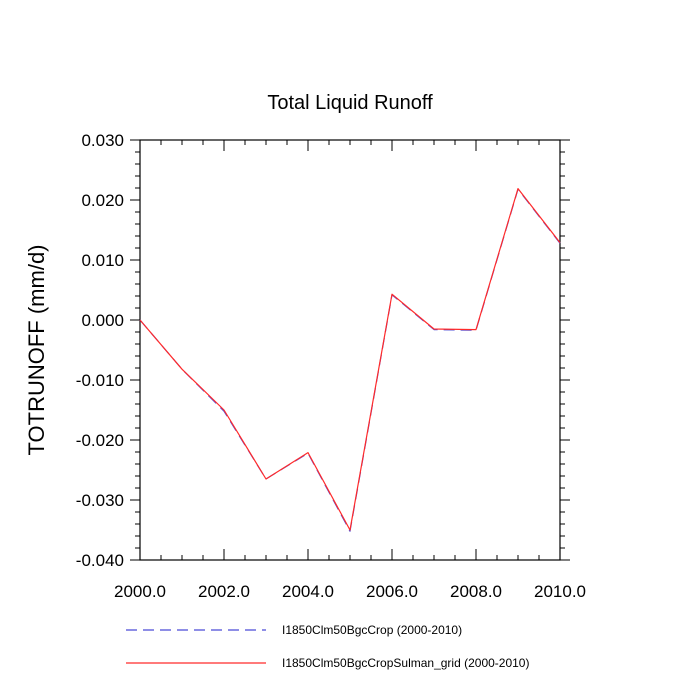 The width and height of the screenshot is (700, 700). I want to click on x-tick-label: 2002.0, so click(224, 591).